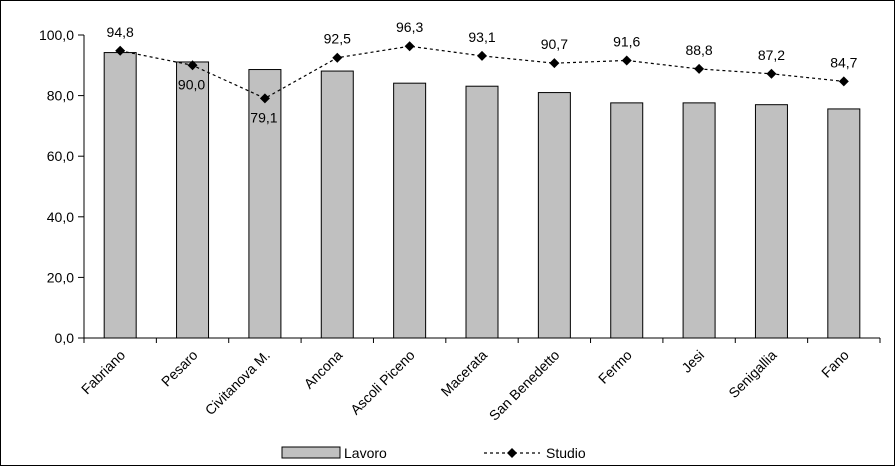 This screenshot has height=466, width=895. I want to click on x-tick-label: Ascoli Piceno, so click(382, 382).